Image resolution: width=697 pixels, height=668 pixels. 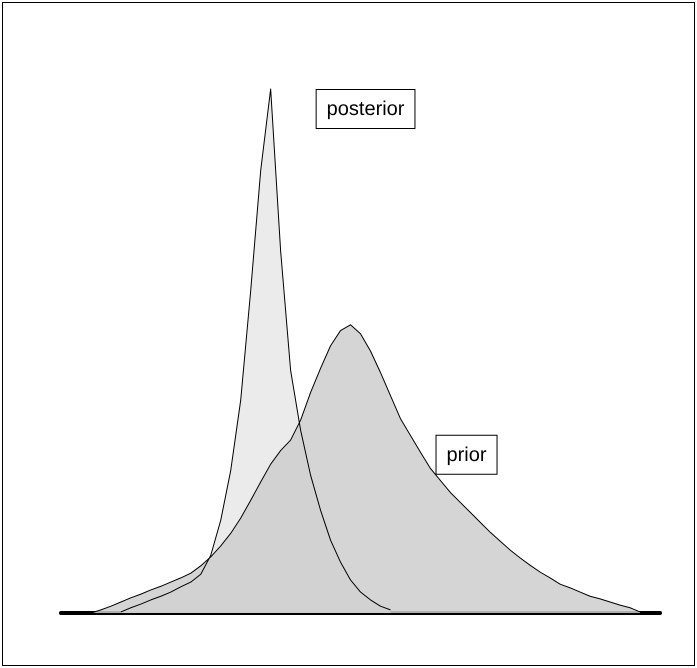 What do you see at coordinates (365, 109) in the screenshot?
I see `text: posterior` at bounding box center [365, 109].